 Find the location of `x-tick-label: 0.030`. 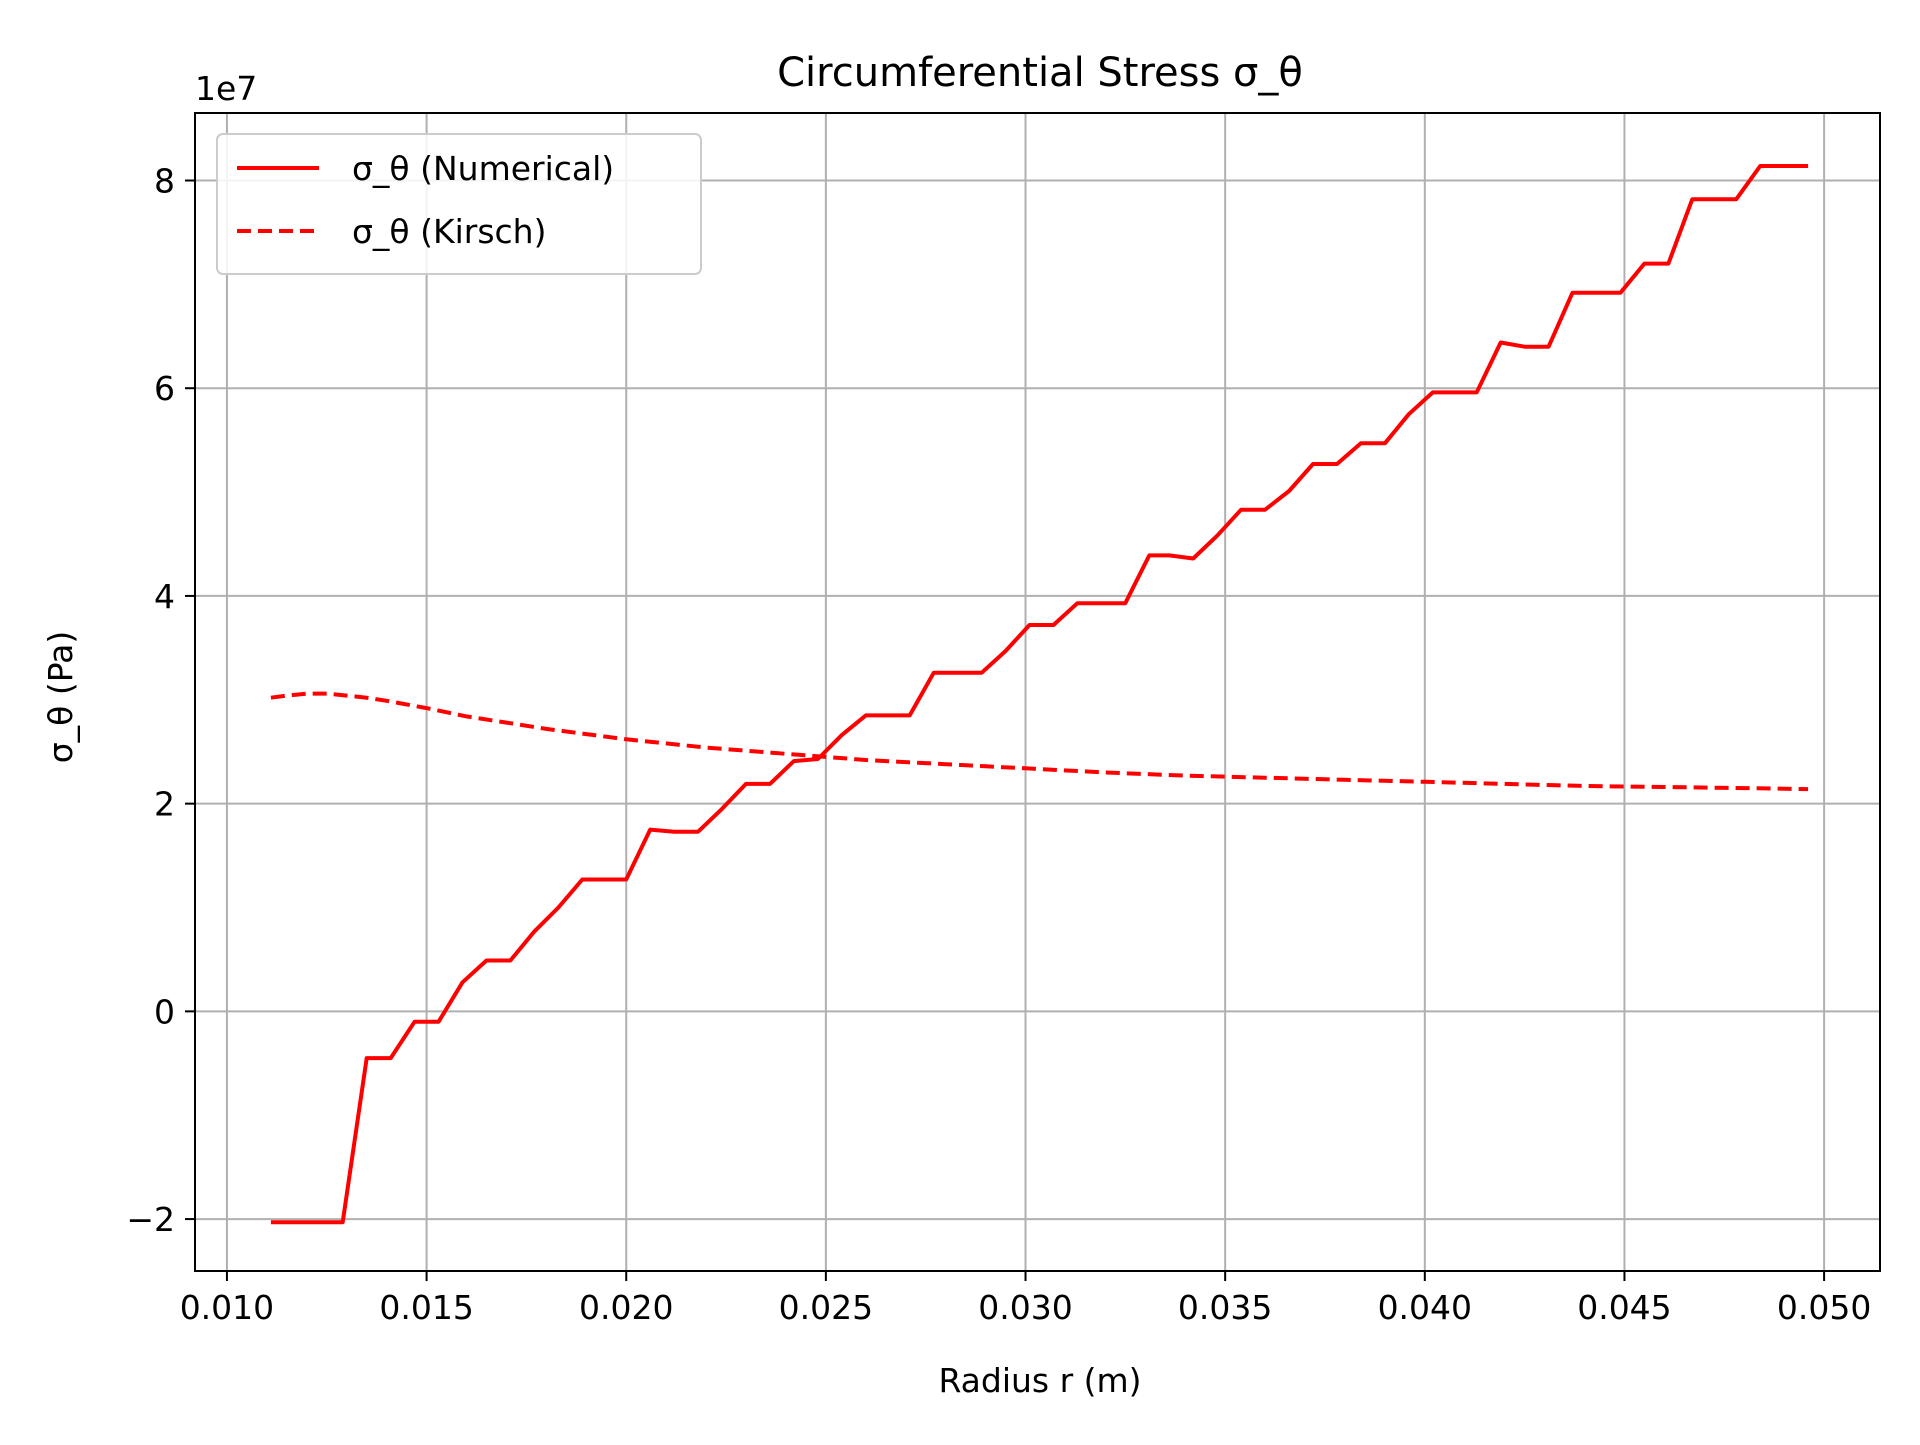

x-tick-label: 0.030 is located at coordinates (1025, 1307).